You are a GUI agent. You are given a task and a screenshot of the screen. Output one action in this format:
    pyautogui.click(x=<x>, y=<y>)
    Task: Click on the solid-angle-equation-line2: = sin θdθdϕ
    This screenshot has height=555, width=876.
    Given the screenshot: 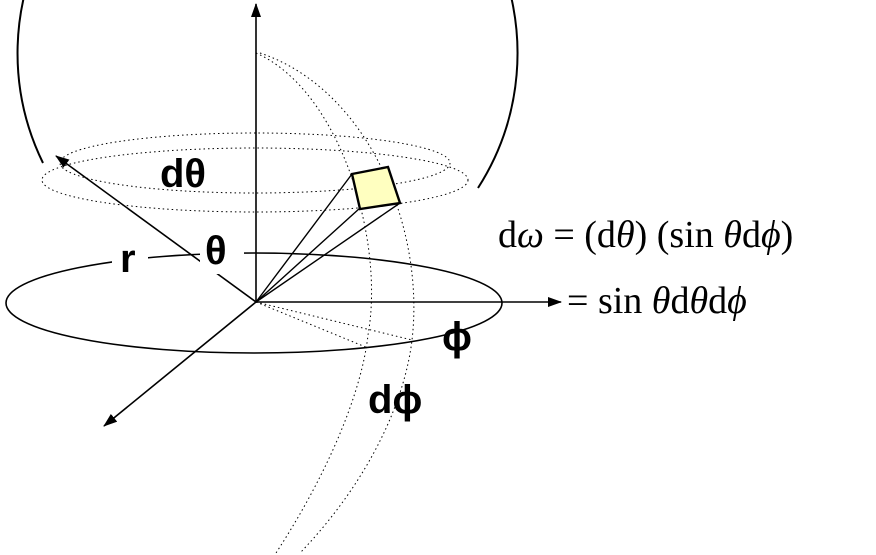 What is the action you would take?
    pyautogui.click(x=657, y=301)
    